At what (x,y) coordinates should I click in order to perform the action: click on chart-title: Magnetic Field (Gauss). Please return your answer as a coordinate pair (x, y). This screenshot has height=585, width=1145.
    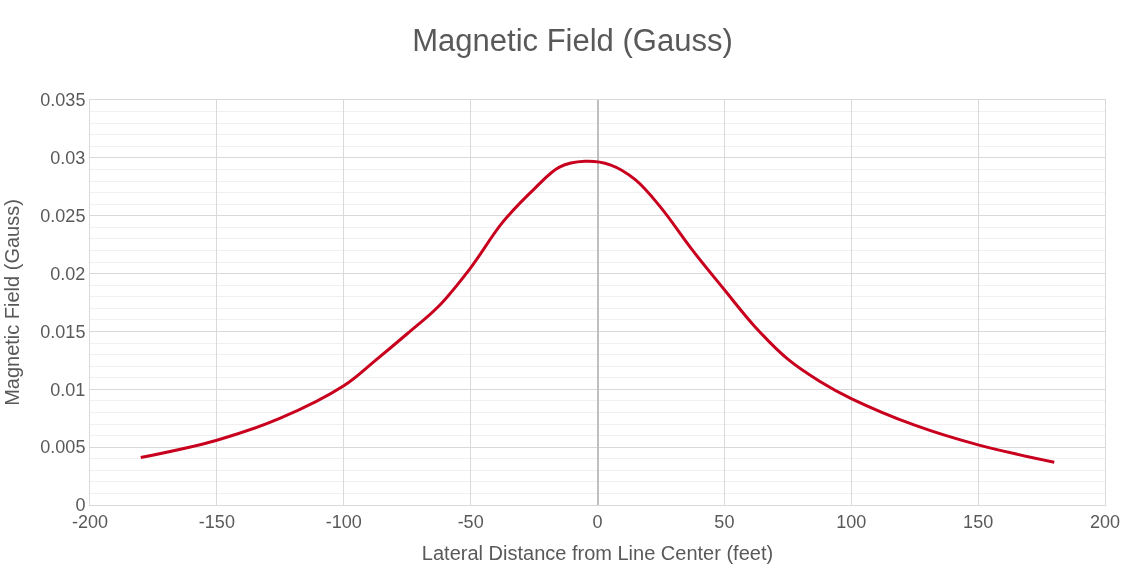
    Looking at the image, I should click on (572, 40).